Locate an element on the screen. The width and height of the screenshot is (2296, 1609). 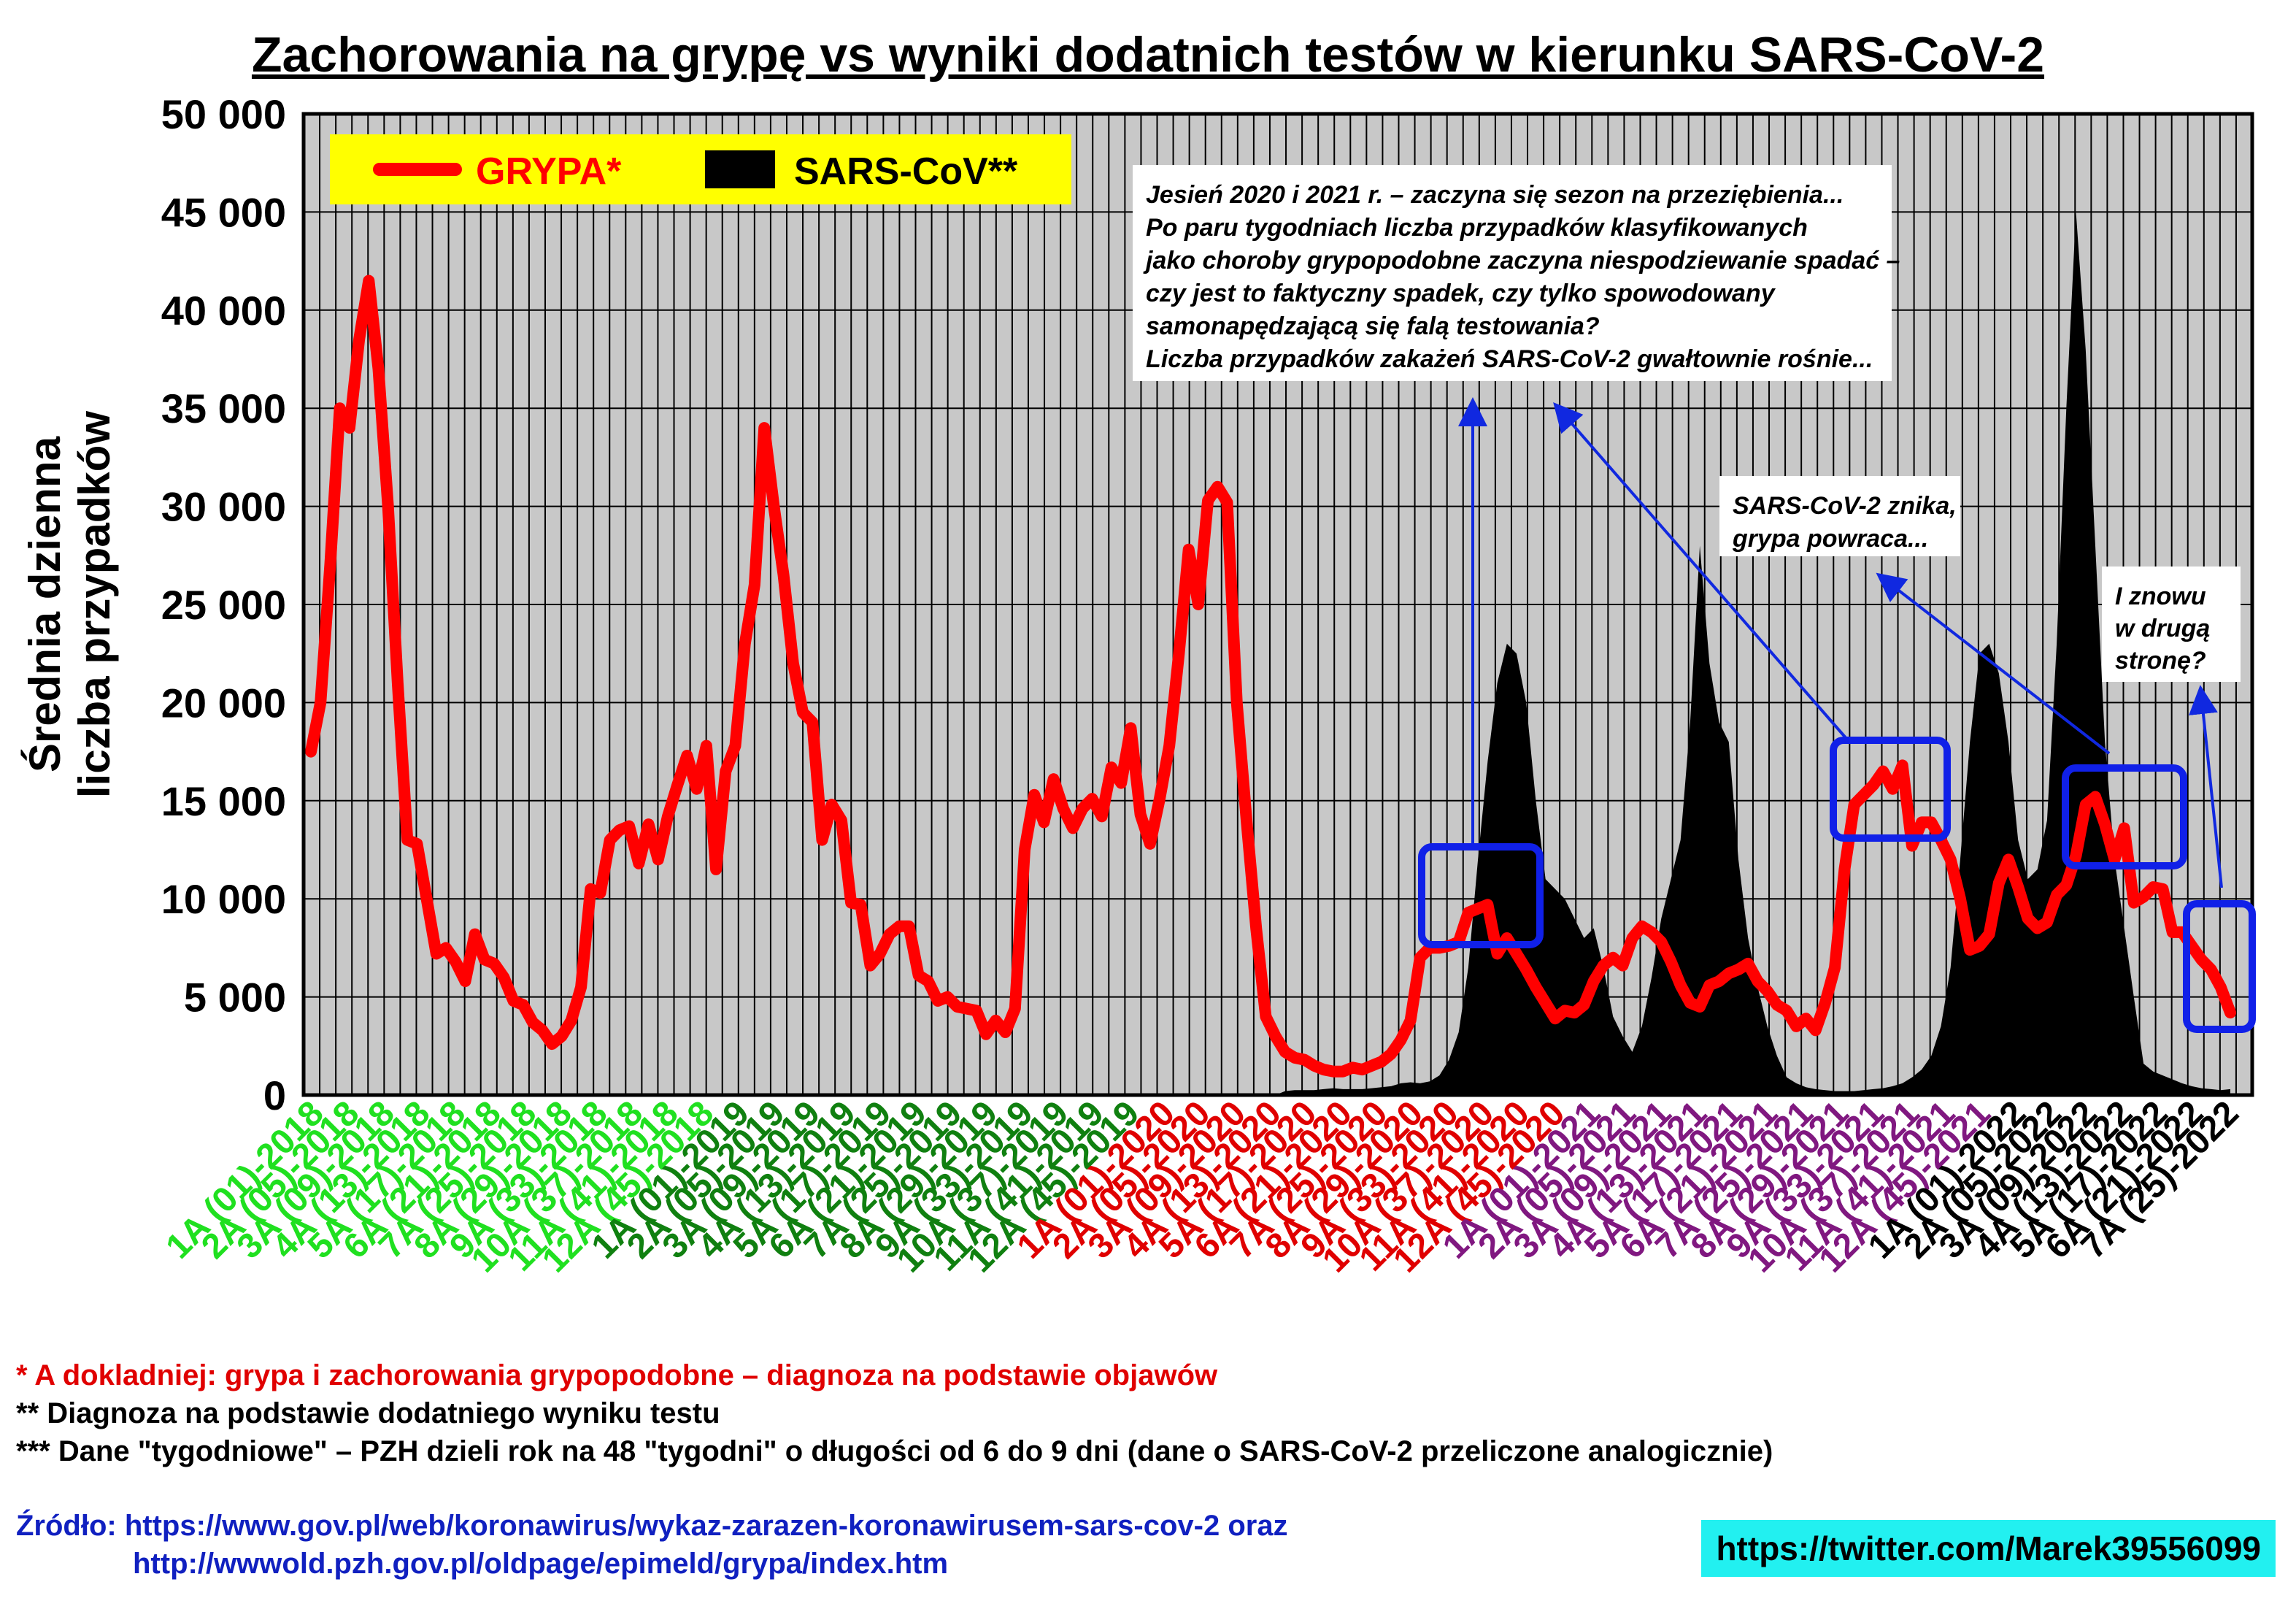
annotation-again-line: stronę? is located at coordinates (2160, 661).